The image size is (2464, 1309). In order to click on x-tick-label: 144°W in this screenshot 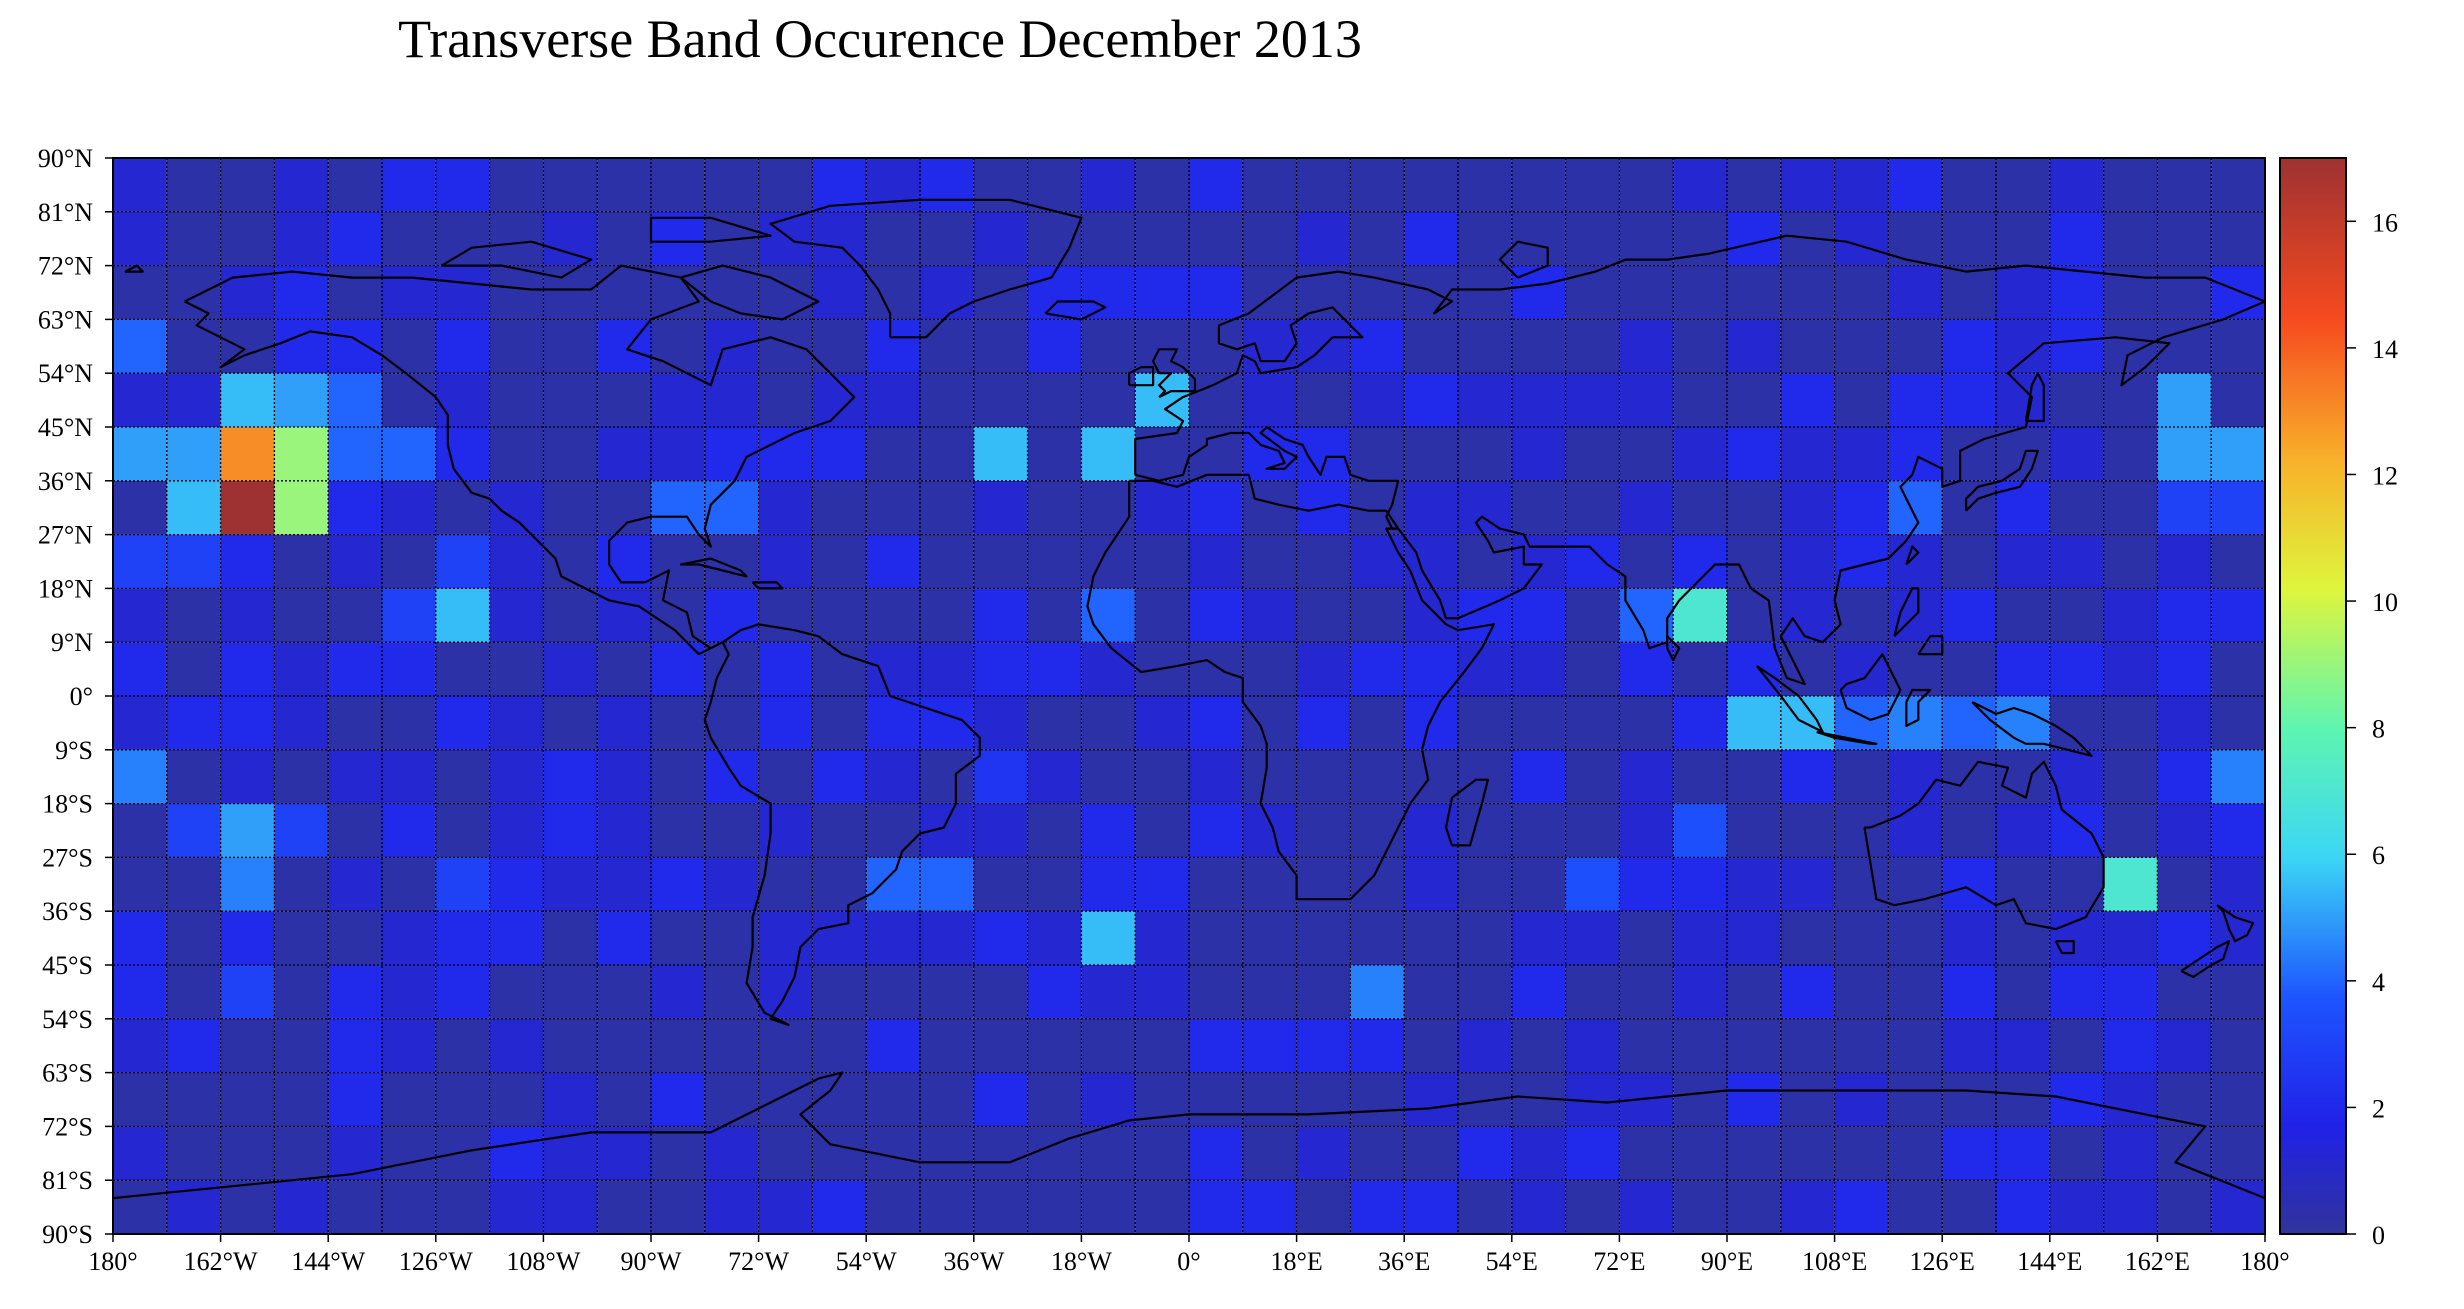, I will do `click(328, 1261)`.